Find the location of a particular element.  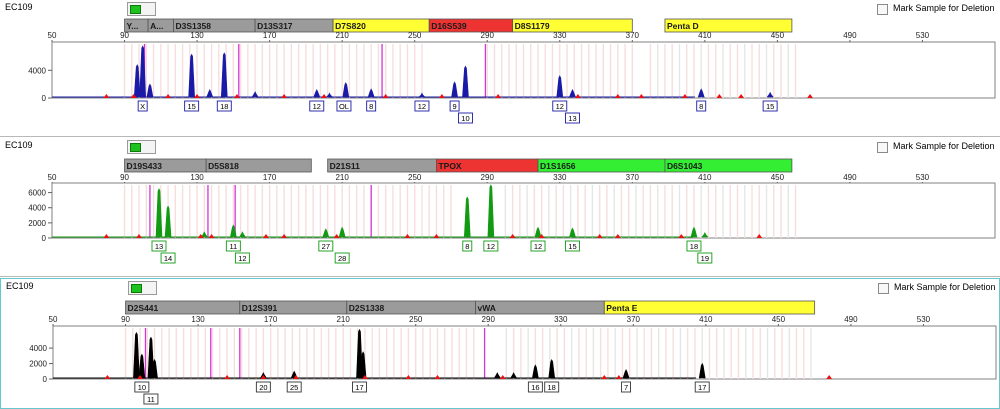

allele-call: 17 is located at coordinates (359, 387).